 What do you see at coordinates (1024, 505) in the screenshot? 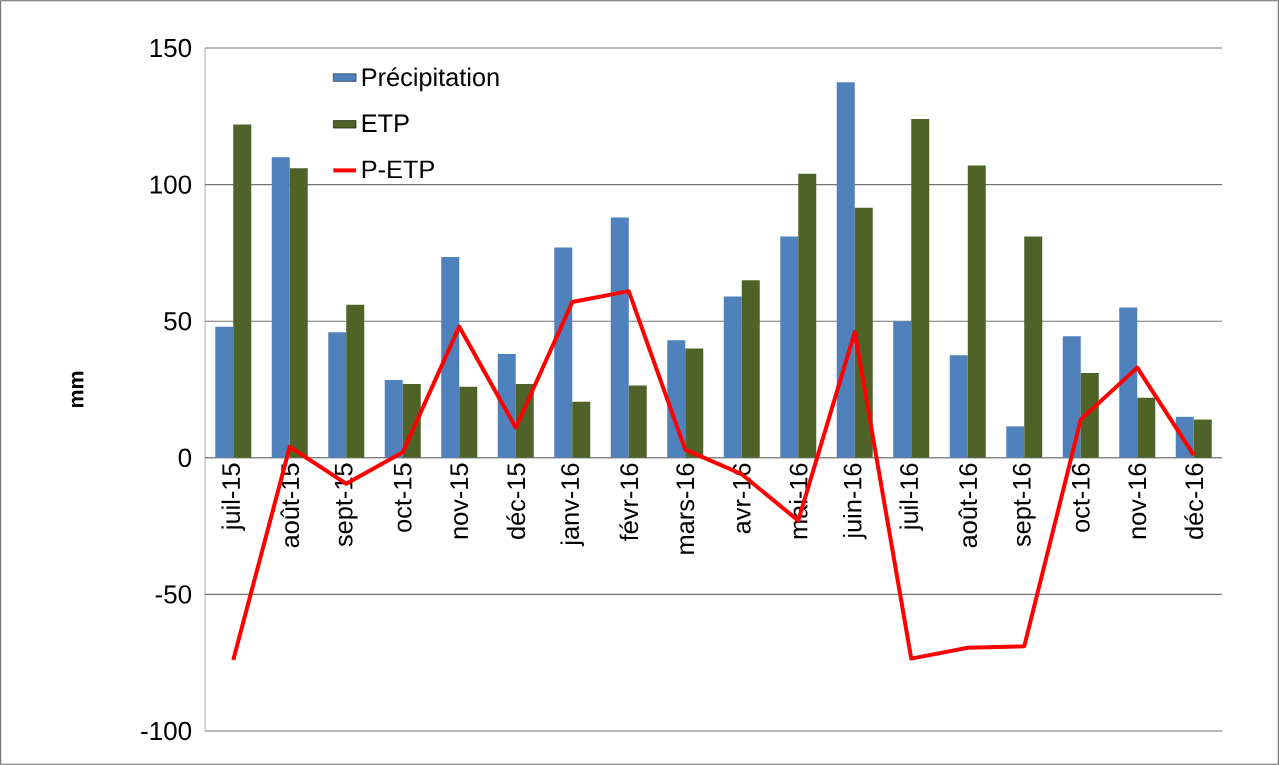
I see `x-tick-label: sept-16` at bounding box center [1024, 505].